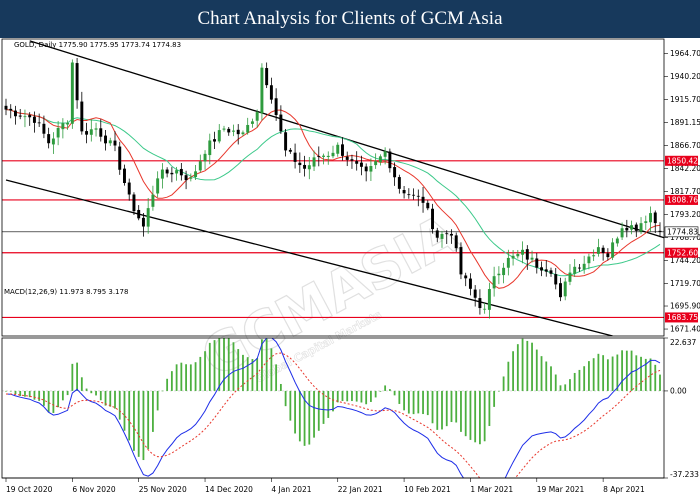 The image size is (700, 500). Describe the element at coordinates (685, 53) in the screenshot. I see `price-tick-label: 1964.70` at that location.